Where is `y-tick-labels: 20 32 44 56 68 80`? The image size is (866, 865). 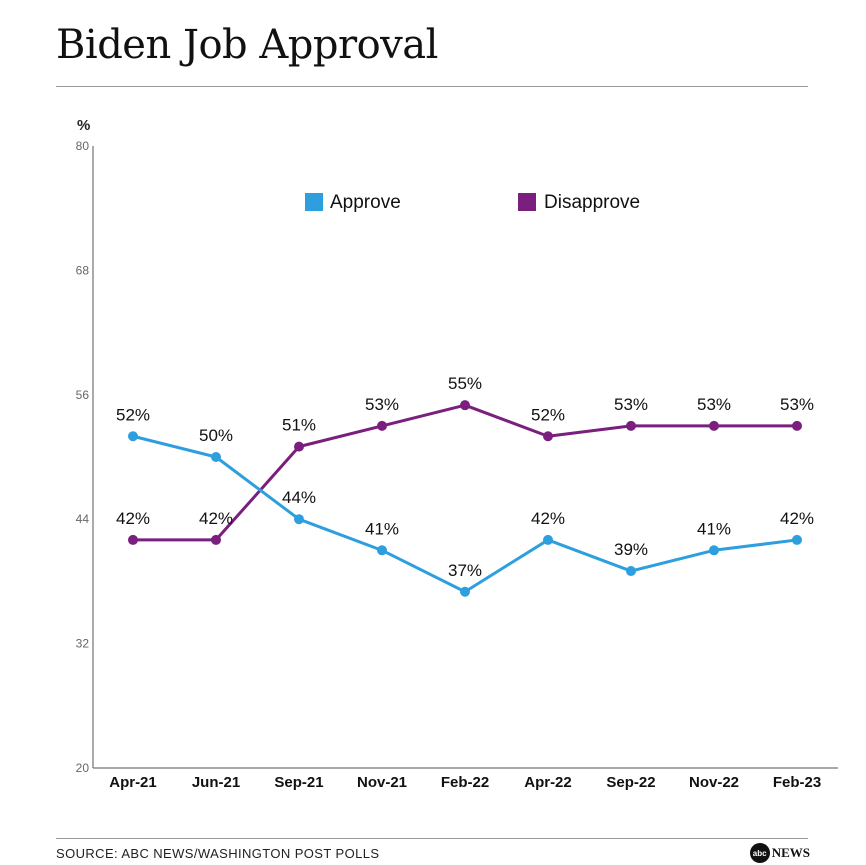 y-tick-labels: 20 32 44 56 68 80 is located at coordinates (83, 457).